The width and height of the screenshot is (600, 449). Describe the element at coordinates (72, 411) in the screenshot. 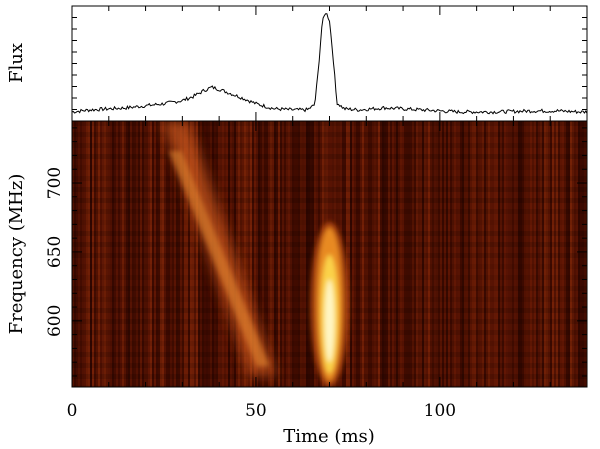

I see `x-tick-label: 0` at that location.